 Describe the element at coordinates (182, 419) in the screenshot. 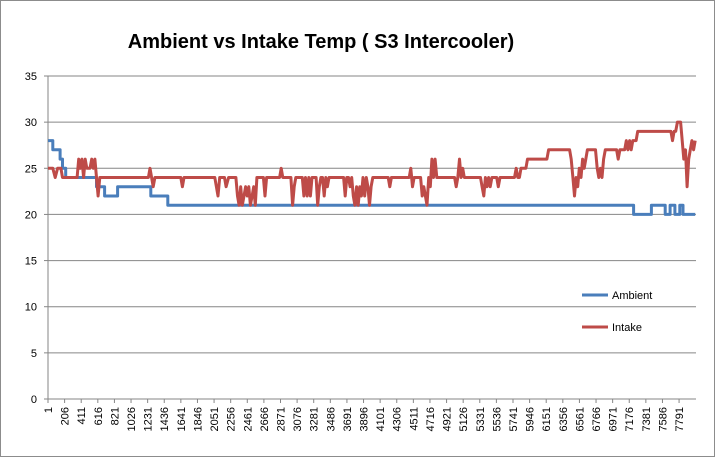

I see `x-tick-label: 1641` at that location.